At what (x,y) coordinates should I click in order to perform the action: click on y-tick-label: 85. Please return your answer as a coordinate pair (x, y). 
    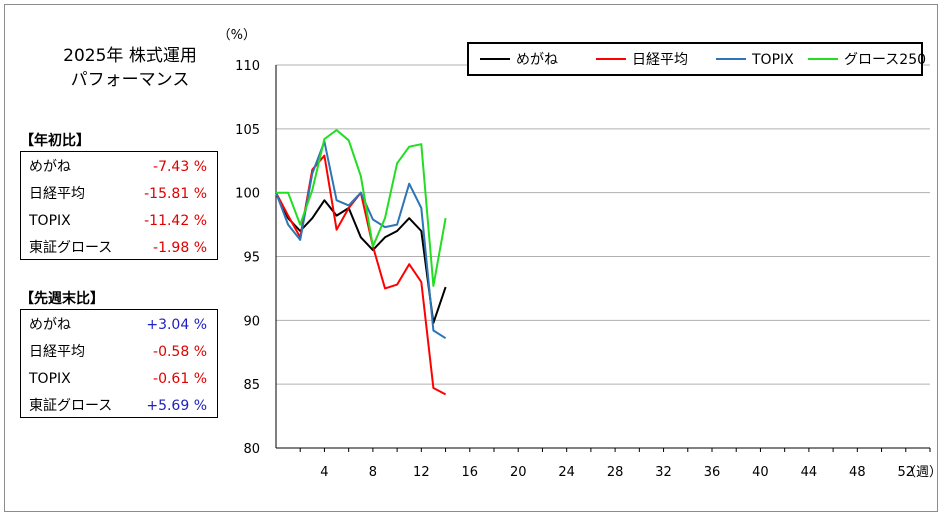
    Looking at the image, I should click on (251, 385).